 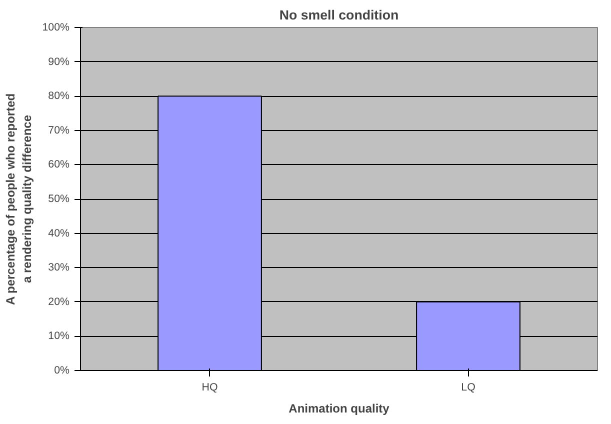 I want to click on x-axis-title: Animation quality, so click(x=339, y=409).